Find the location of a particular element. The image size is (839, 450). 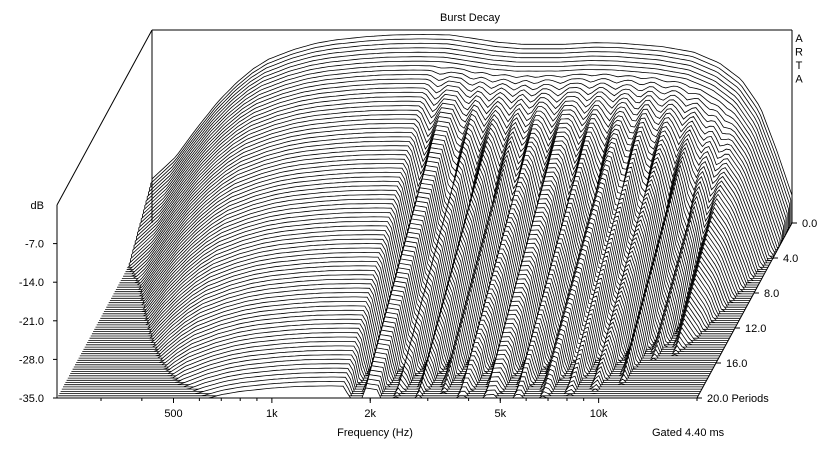

y-tick-label: -21.0 is located at coordinates (31, 322).